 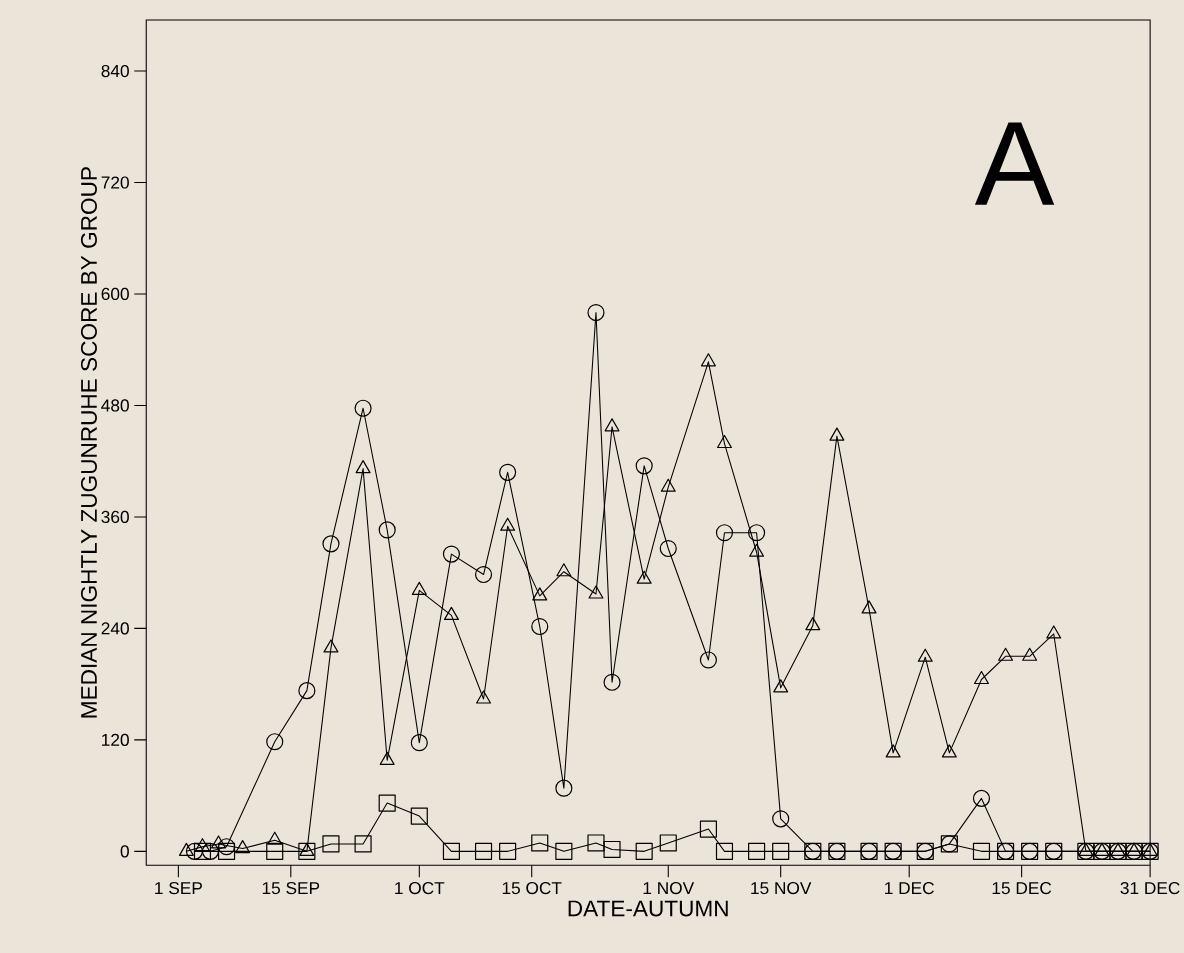 What do you see at coordinates (420, 888) in the screenshot?
I see `x-tick-label: 1 OCT` at bounding box center [420, 888].